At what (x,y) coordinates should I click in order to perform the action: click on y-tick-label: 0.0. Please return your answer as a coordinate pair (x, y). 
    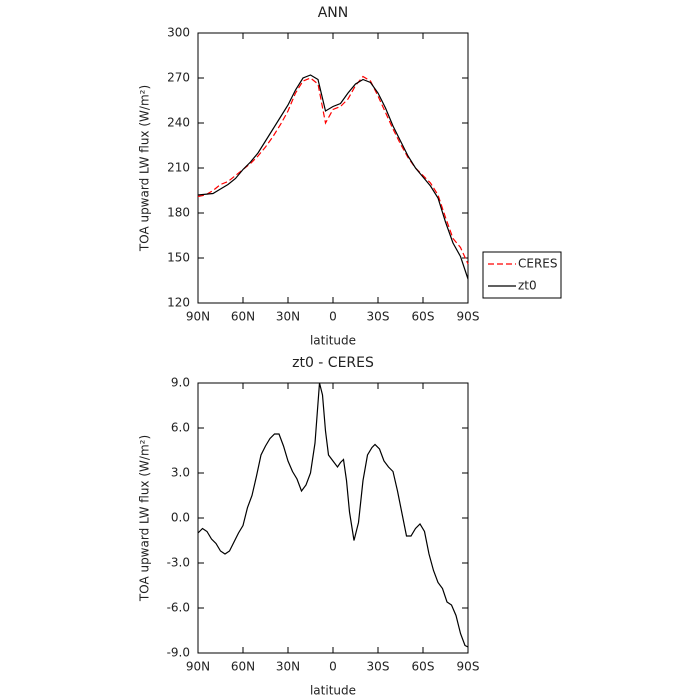
    Looking at the image, I should click on (180, 518).